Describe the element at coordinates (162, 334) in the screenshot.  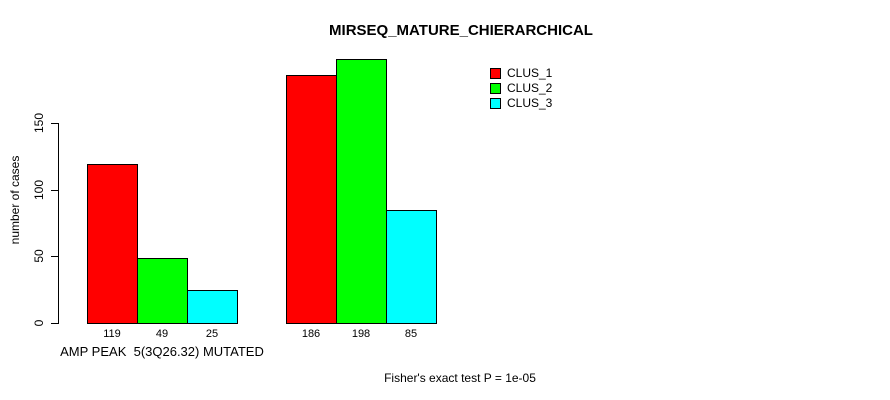
I see `bar-value-label: 49` at that location.